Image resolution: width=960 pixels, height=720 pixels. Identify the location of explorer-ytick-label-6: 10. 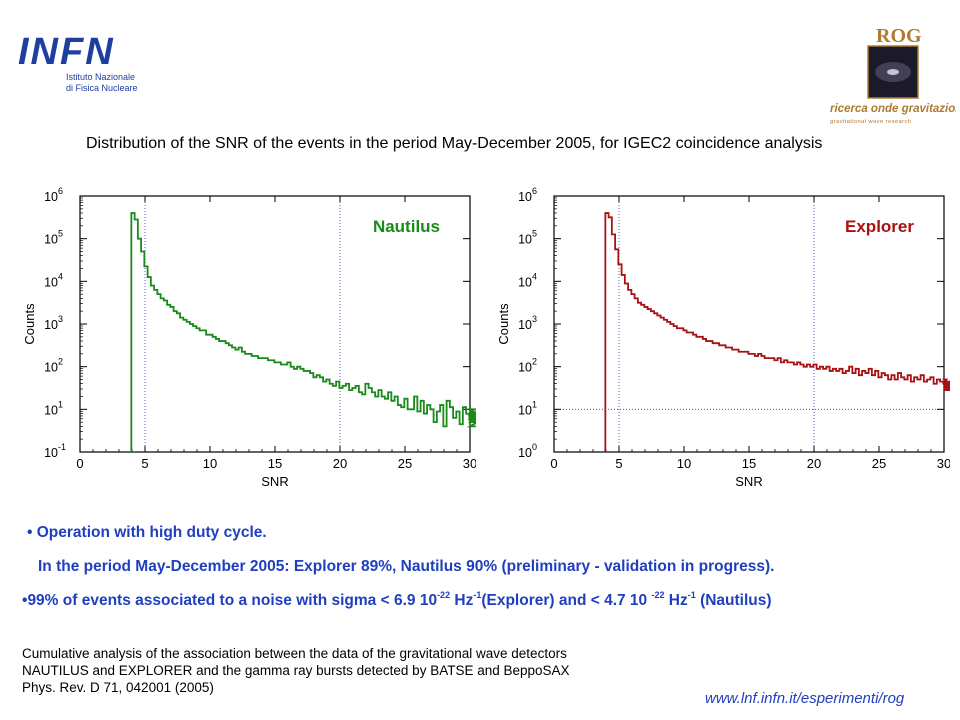
(525, 197).